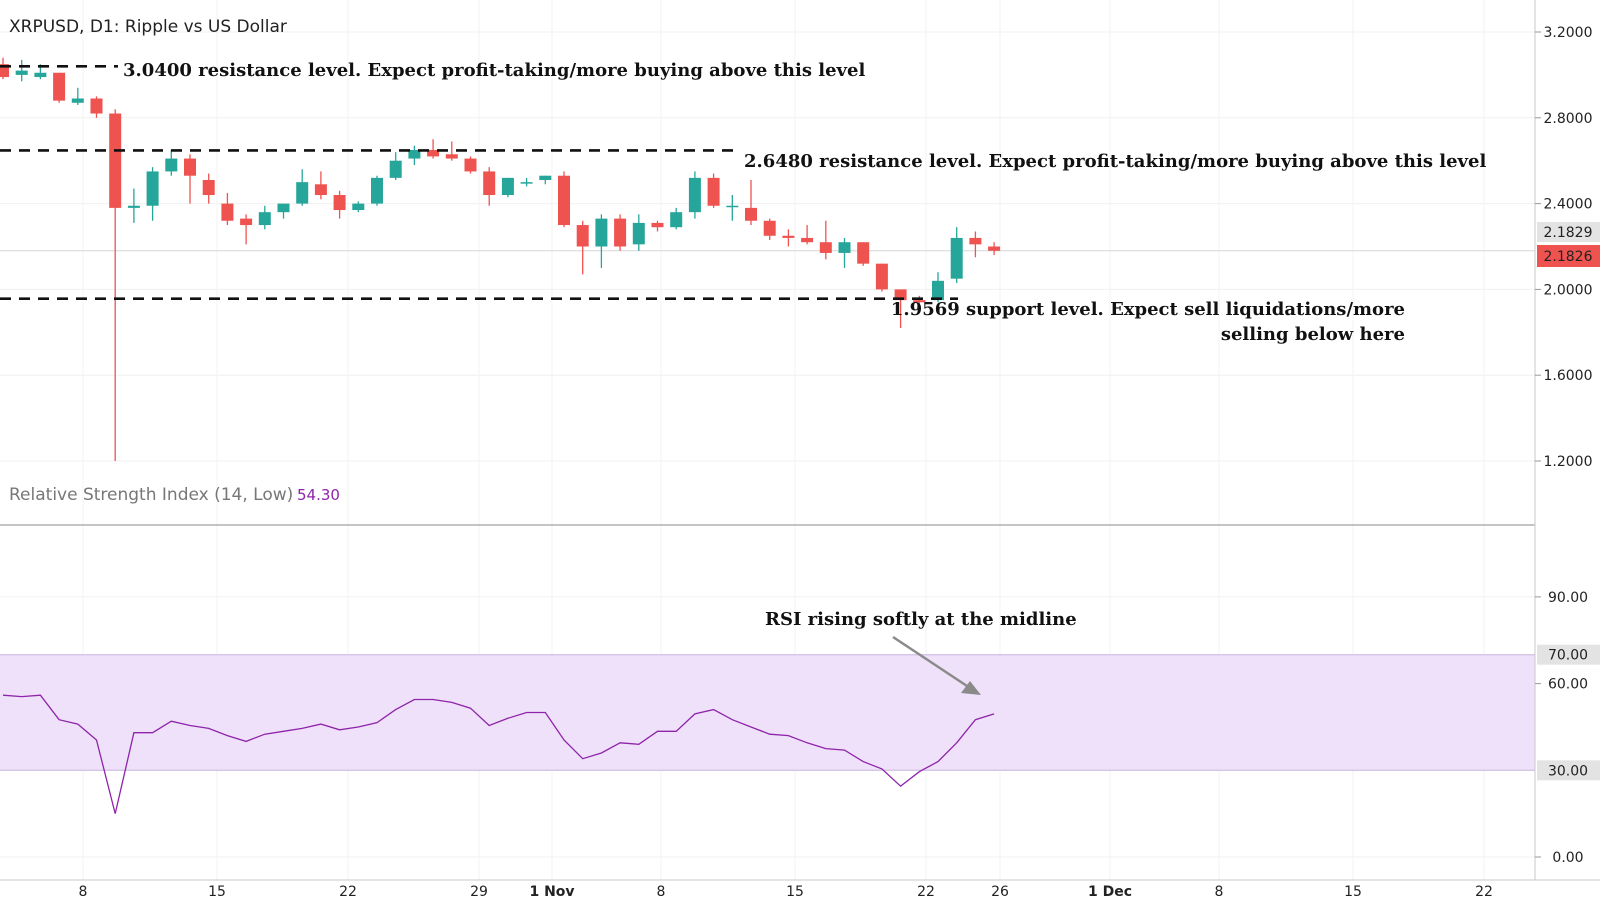  Describe the element at coordinates (786, 892) in the screenshot. I see `time-axis: 8 15 22 29 1 Nov 8 15 22 26 1 Dec 8 15 22` at that location.